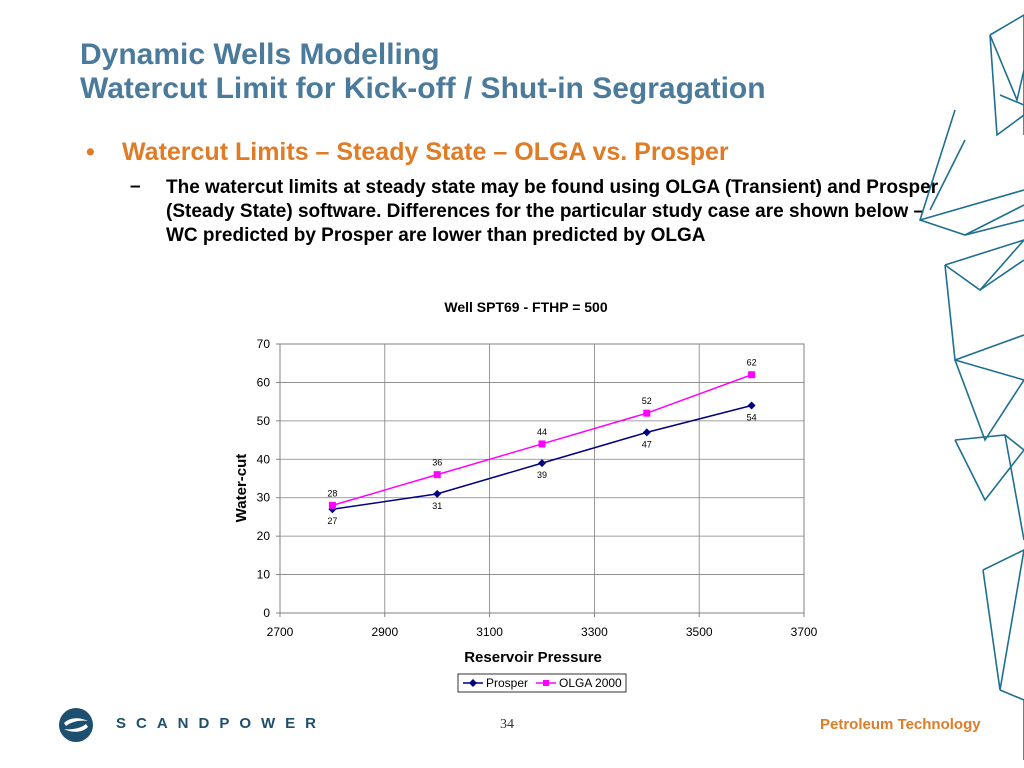 Image resolution: width=1024 pixels, height=768 pixels. What do you see at coordinates (473, 683) in the screenshot?
I see `legend-marker-prosper` at bounding box center [473, 683].